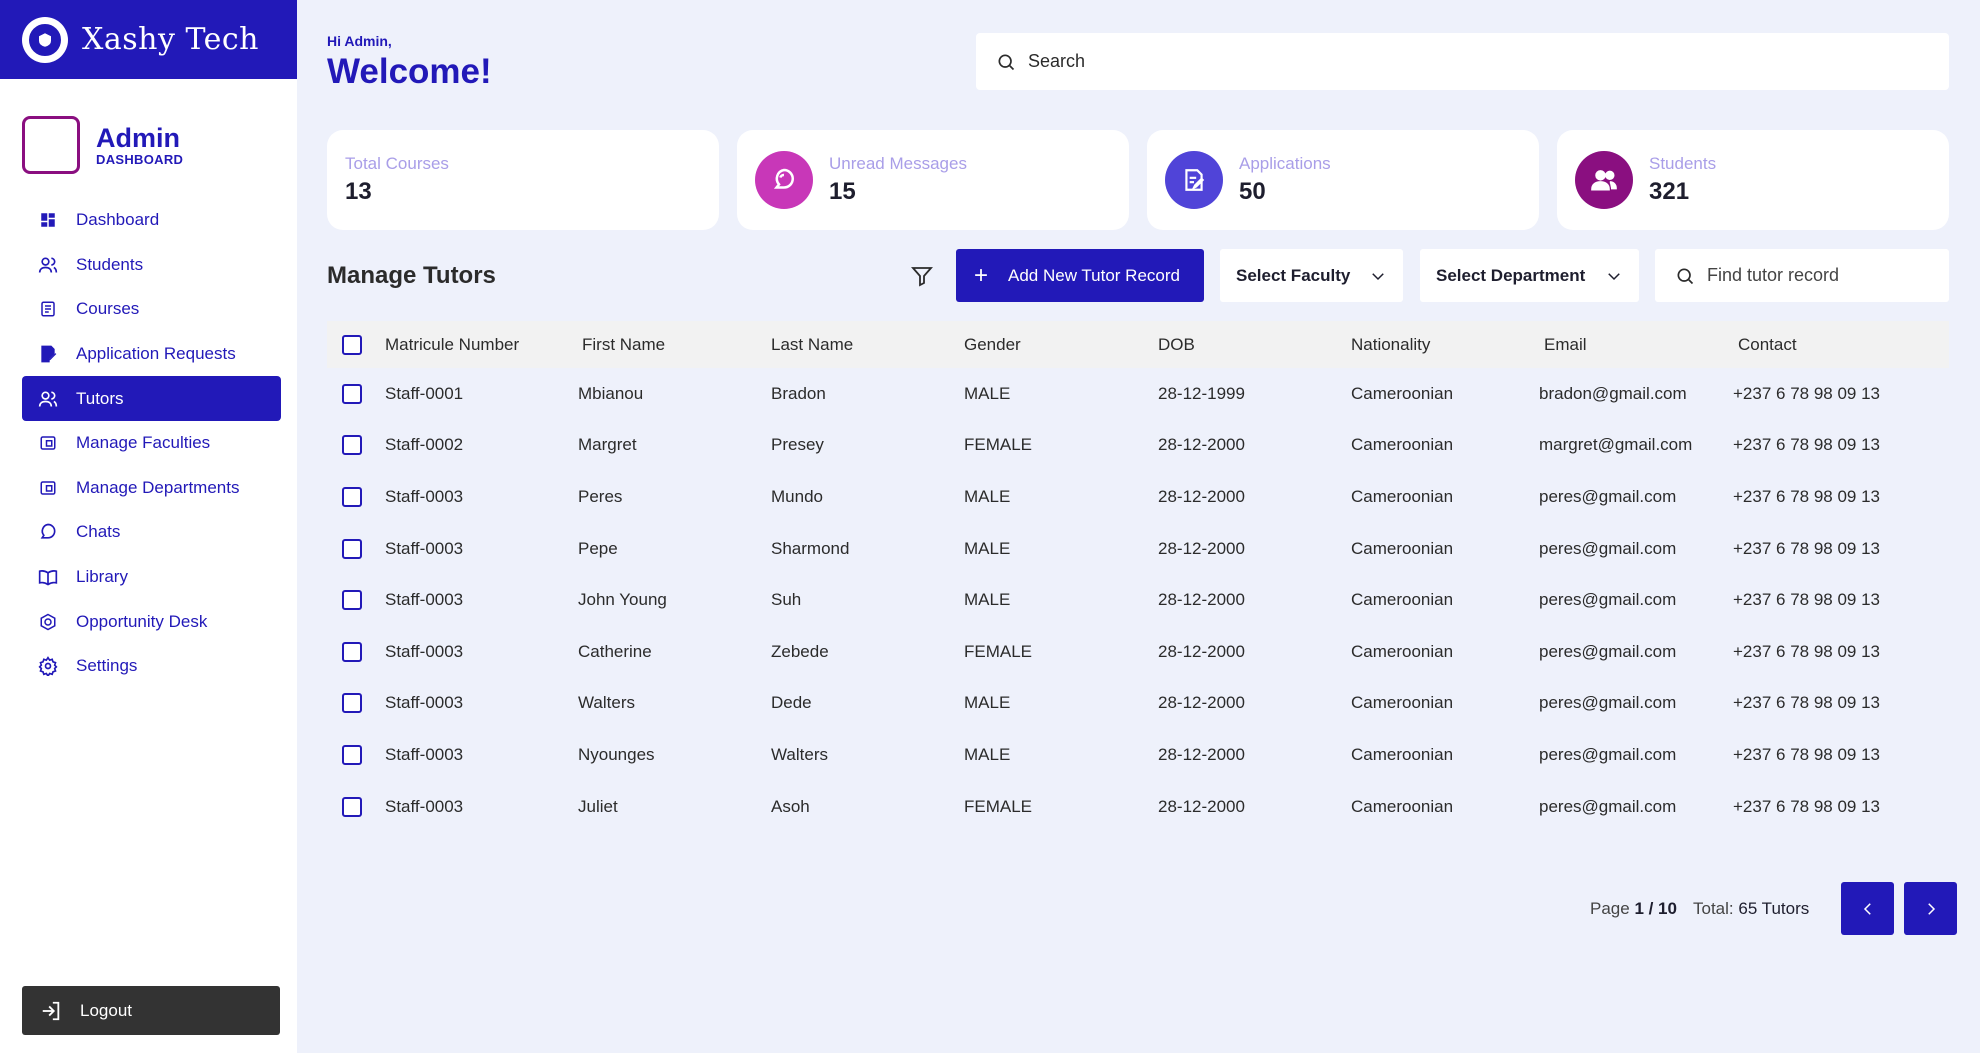 This screenshot has height=1053, width=1980. What do you see at coordinates (1931, 908) in the screenshot?
I see `next-page-button` at bounding box center [1931, 908].